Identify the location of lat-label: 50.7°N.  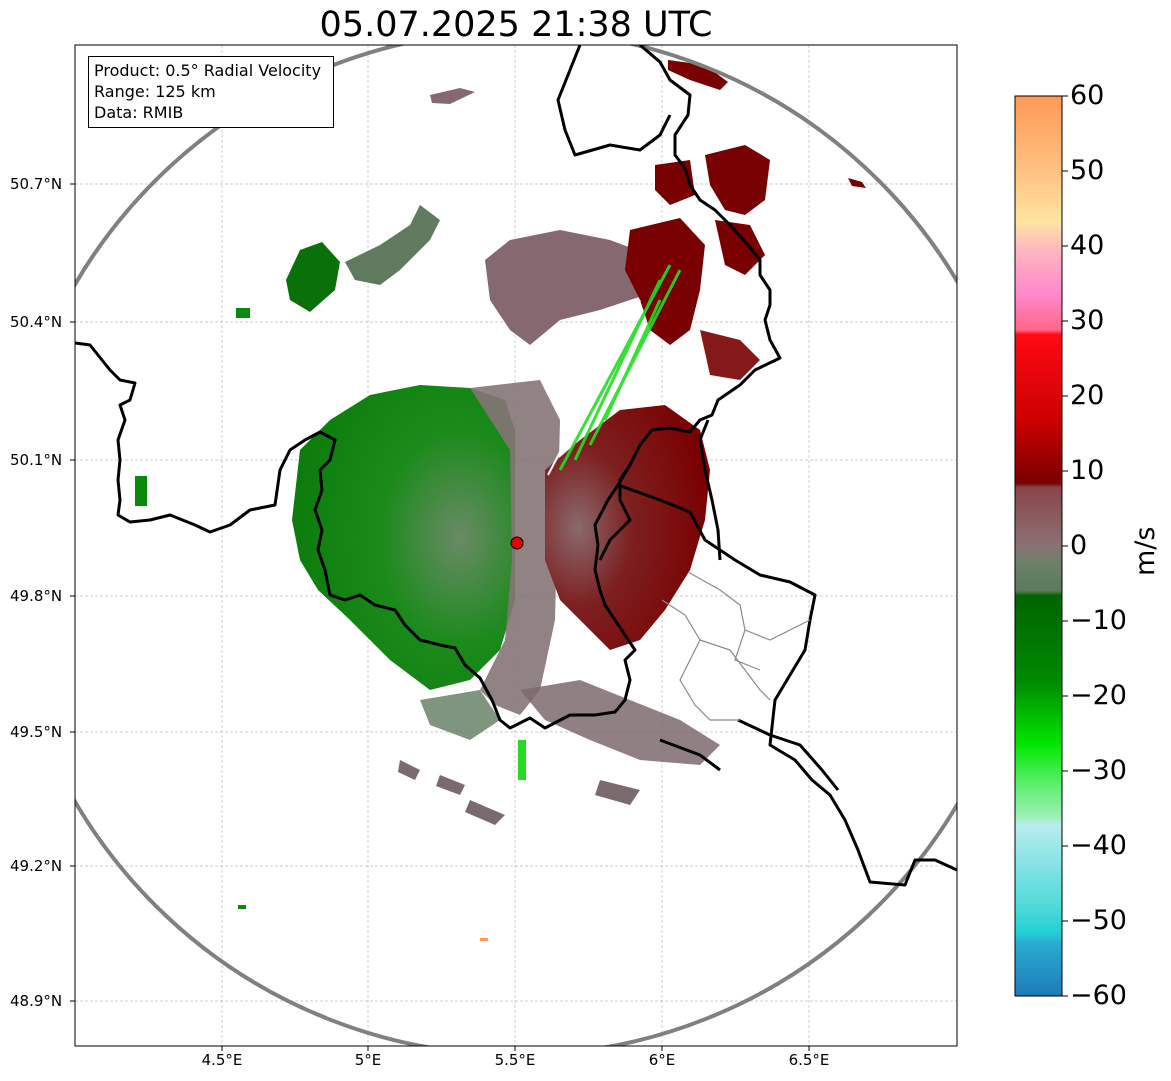
(36, 184).